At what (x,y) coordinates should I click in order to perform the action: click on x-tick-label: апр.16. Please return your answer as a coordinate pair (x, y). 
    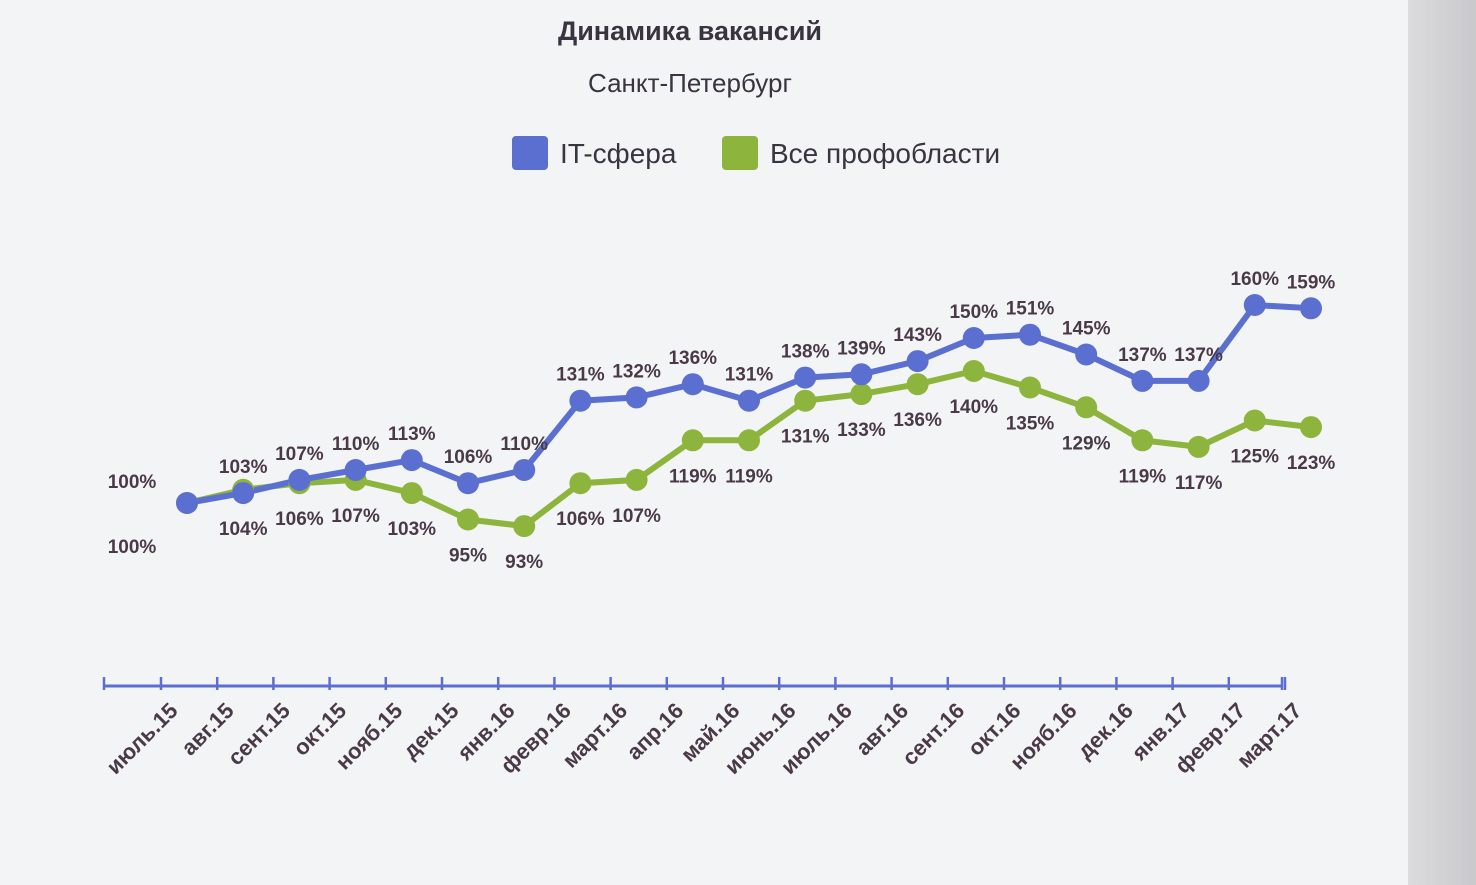
    Looking at the image, I should click on (654, 731).